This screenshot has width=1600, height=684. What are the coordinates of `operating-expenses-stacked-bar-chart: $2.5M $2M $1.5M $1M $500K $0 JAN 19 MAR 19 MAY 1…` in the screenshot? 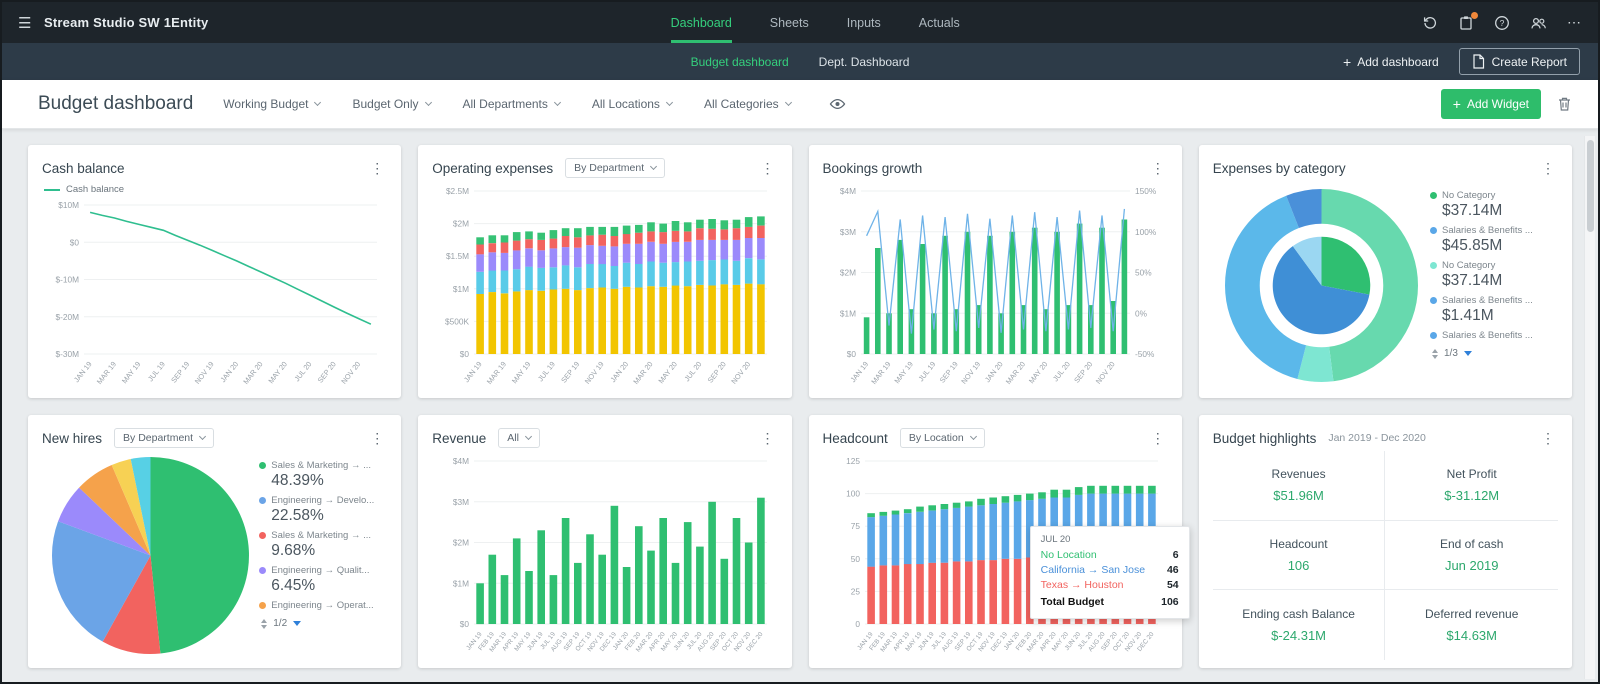 It's located at (604, 285).